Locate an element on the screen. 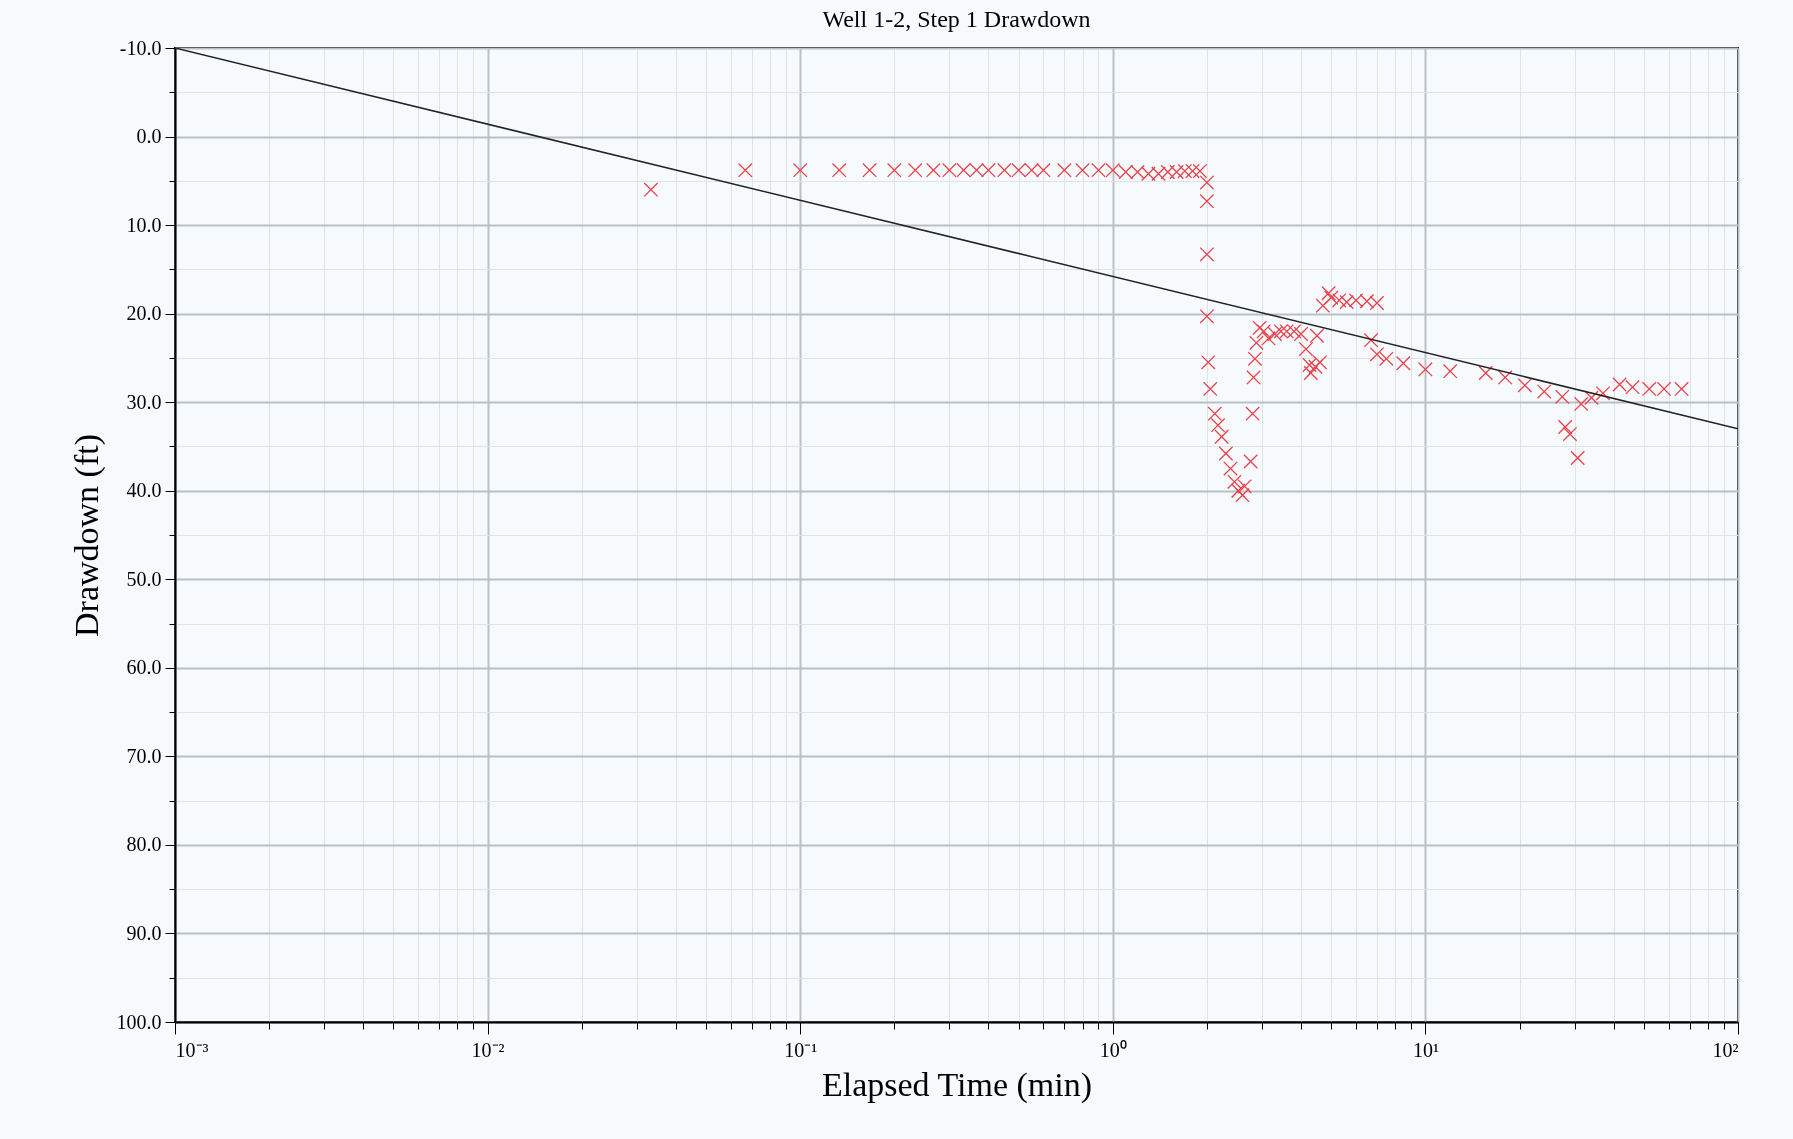  y-tick-label: 70.0 is located at coordinates (144, 755).